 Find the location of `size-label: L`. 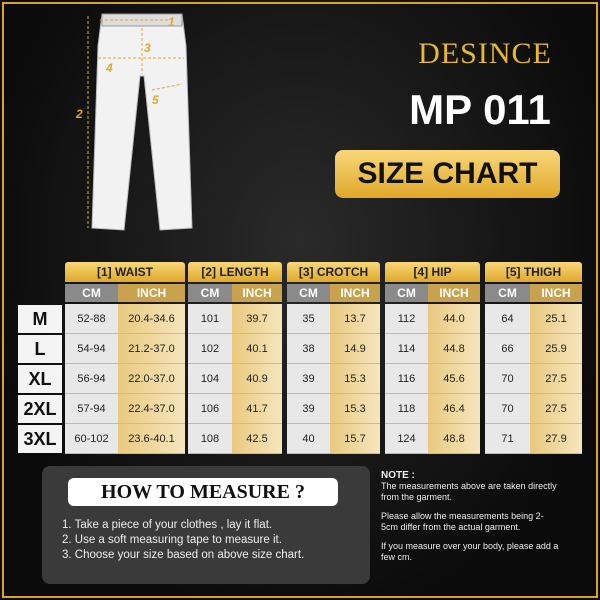

size-label: L is located at coordinates (40, 349).